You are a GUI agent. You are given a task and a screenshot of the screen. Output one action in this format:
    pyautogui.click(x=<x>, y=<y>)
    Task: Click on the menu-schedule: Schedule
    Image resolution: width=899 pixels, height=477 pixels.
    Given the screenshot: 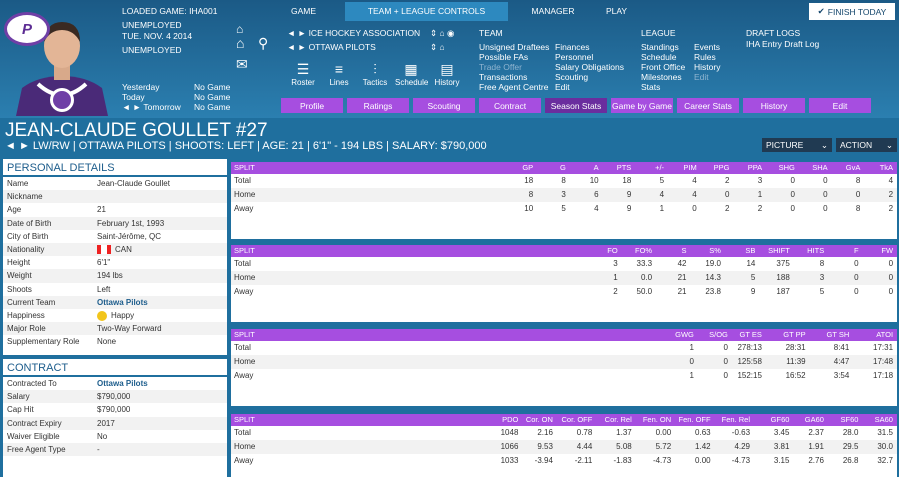 What is the action you would take?
    pyautogui.click(x=659, y=57)
    